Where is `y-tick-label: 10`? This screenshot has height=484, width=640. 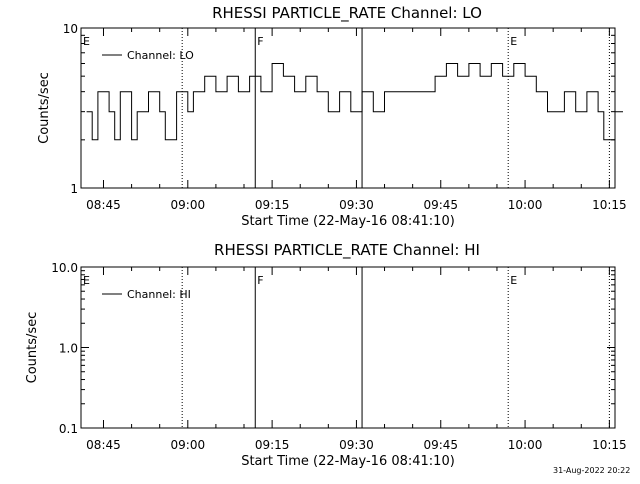 y-tick-label: 10 is located at coordinates (70, 29).